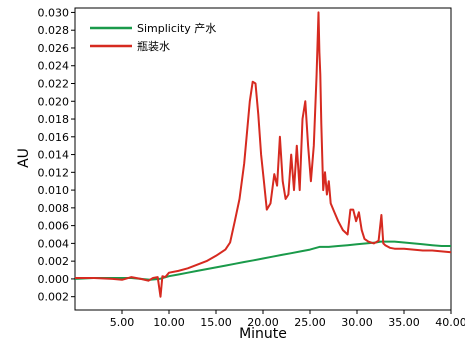 The image size is (465, 349). Describe the element at coordinates (153, 46) in the screenshot. I see `legend-label: 瓶装水` at that location.